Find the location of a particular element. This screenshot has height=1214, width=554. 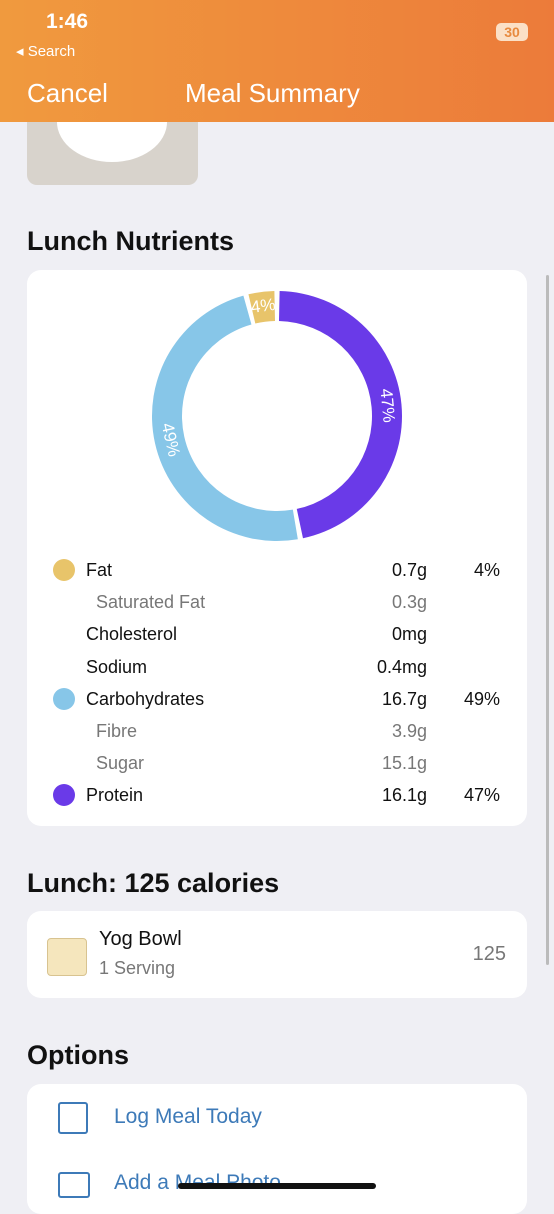

nutrient-amount: 16.1g is located at coordinates (404, 795).